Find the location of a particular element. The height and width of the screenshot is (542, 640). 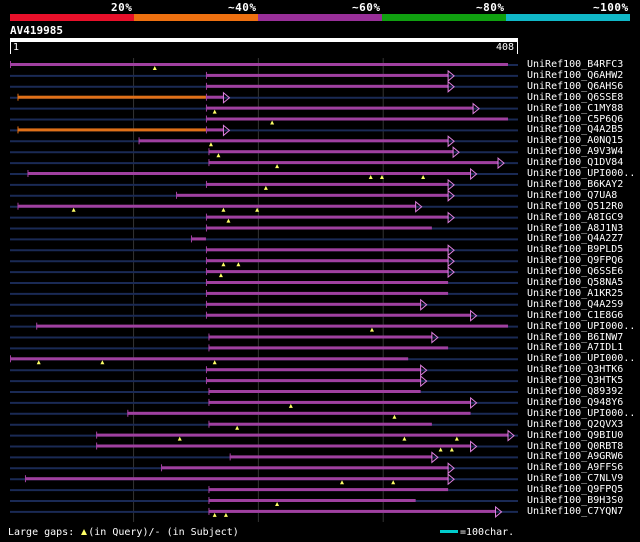

hit-name: UniRef100_C1MY88 is located at coordinates (575, 108).